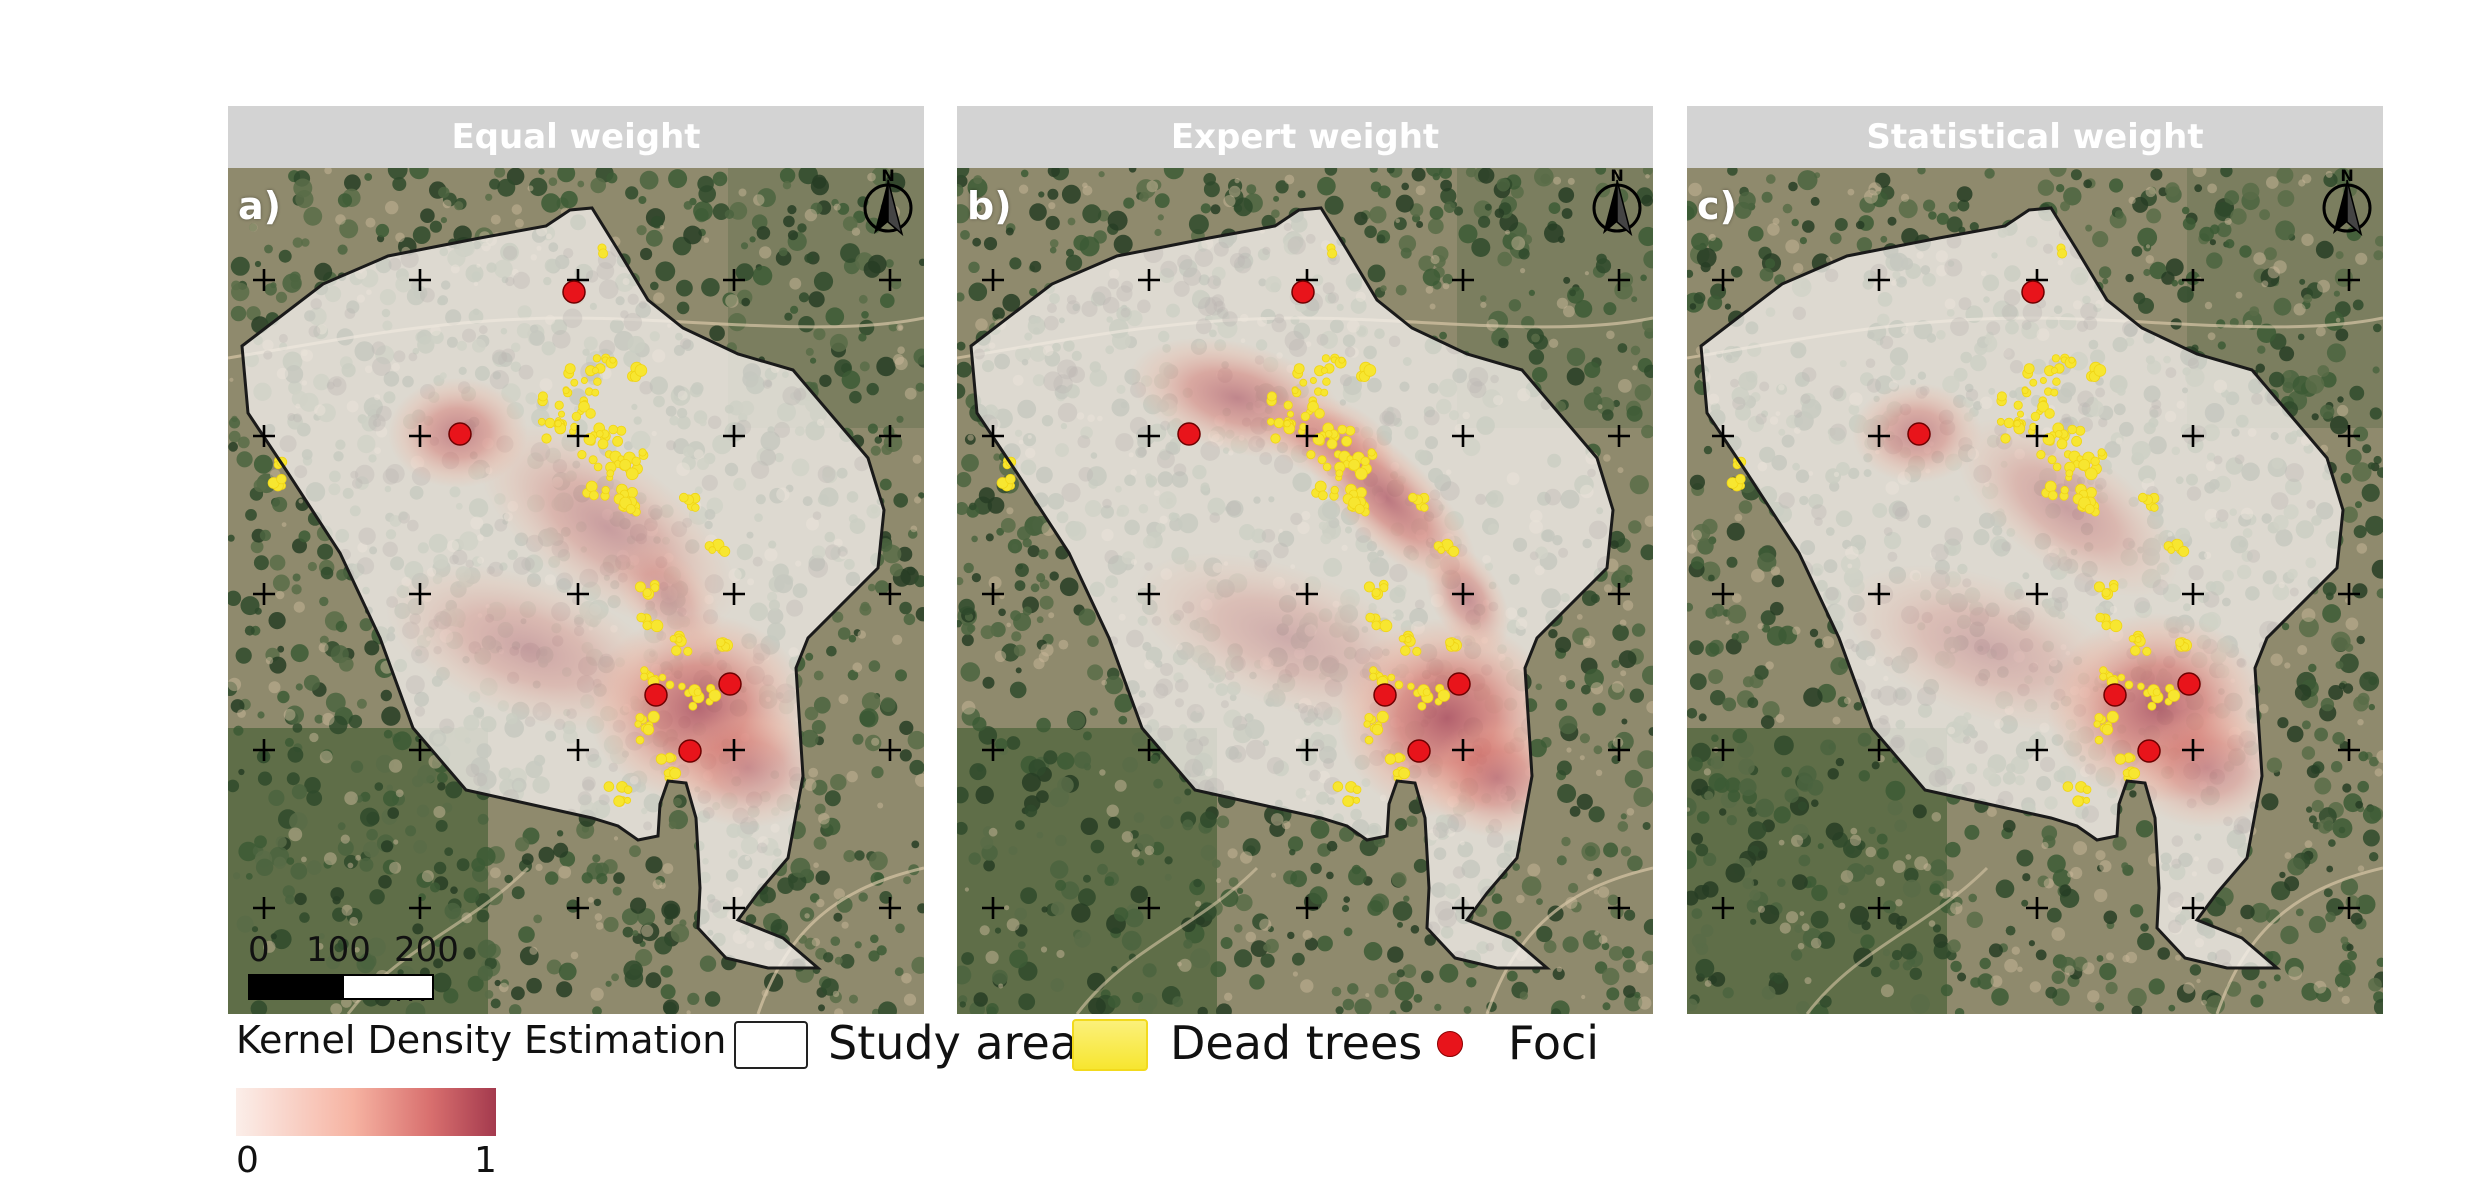 The height and width of the screenshot is (1192, 2480). I want to click on scale-bar-black-segment, so click(296, 987).